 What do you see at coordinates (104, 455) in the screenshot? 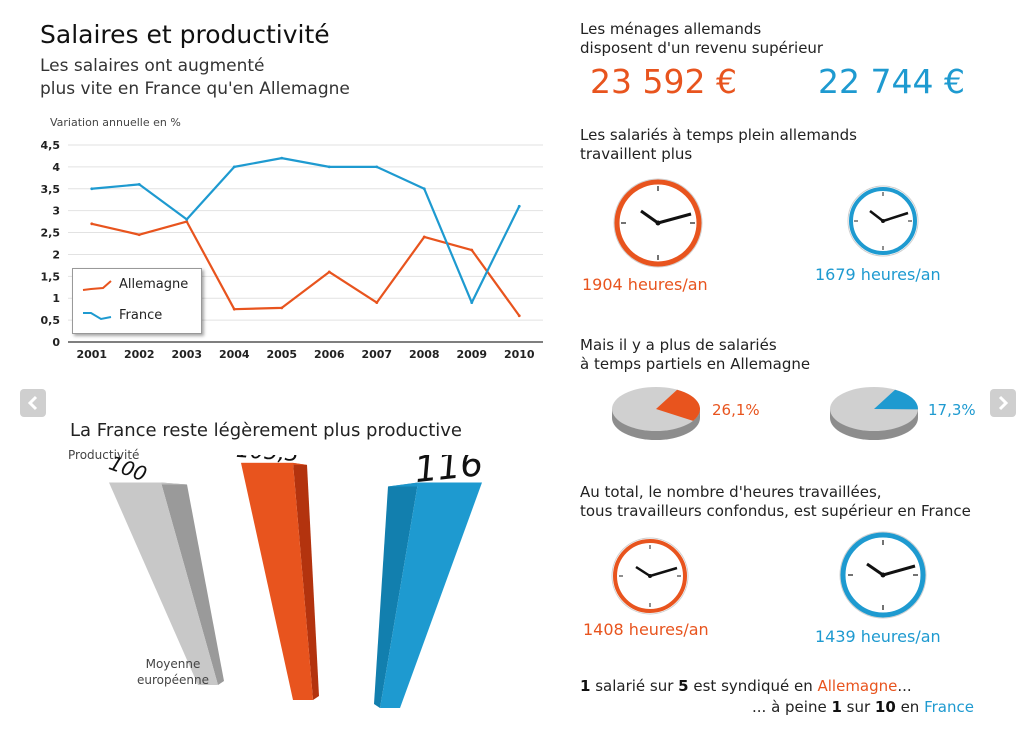
I see `productivity-label: Productivité` at bounding box center [104, 455].